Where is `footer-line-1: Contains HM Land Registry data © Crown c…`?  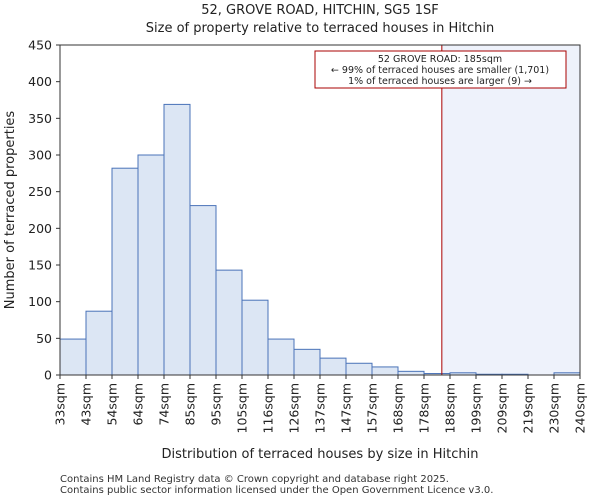 footer-line-1: Contains HM Land Registry data © Crown c… is located at coordinates (254, 479).